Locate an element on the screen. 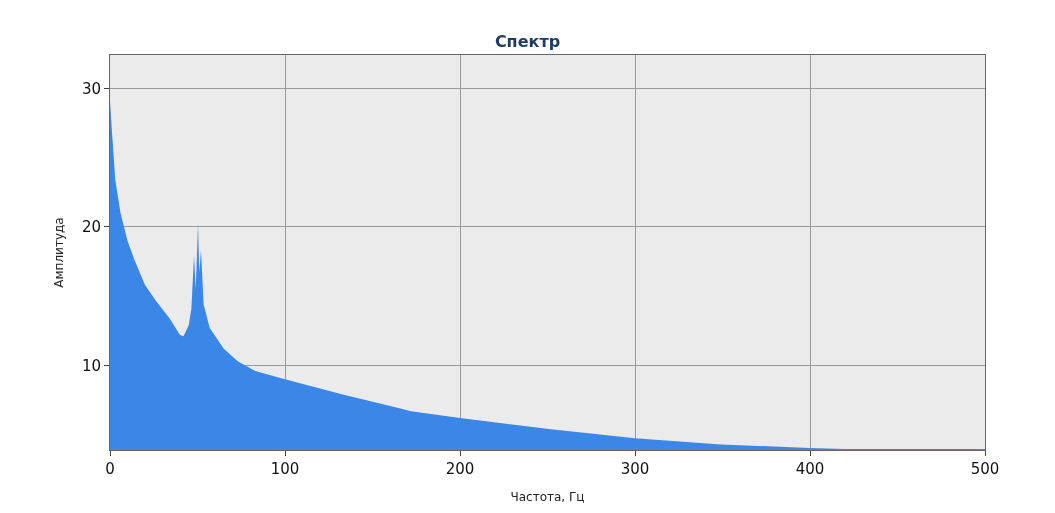 Image resolution: width=1055 pixels, height=513 pixels. x-tick-label: 400 is located at coordinates (810, 469).